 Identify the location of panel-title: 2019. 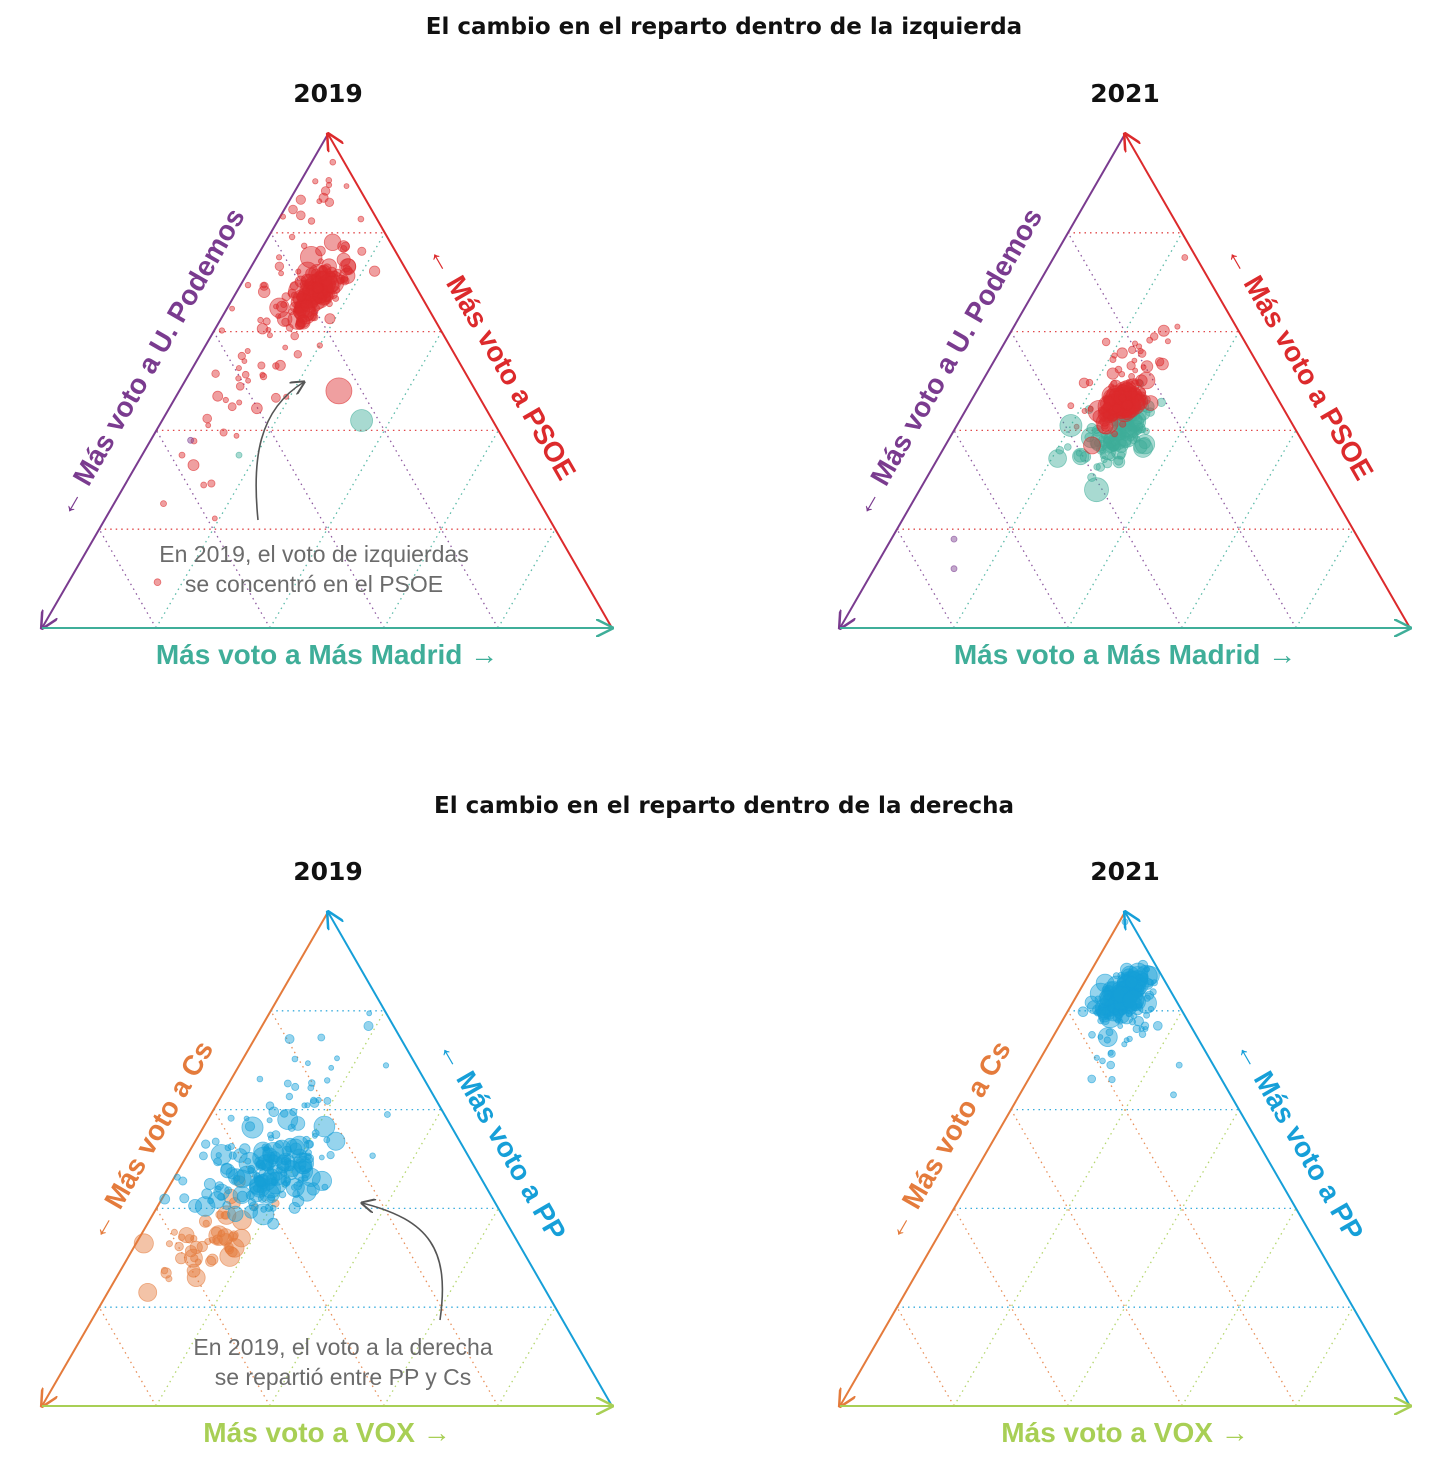
(328, 93).